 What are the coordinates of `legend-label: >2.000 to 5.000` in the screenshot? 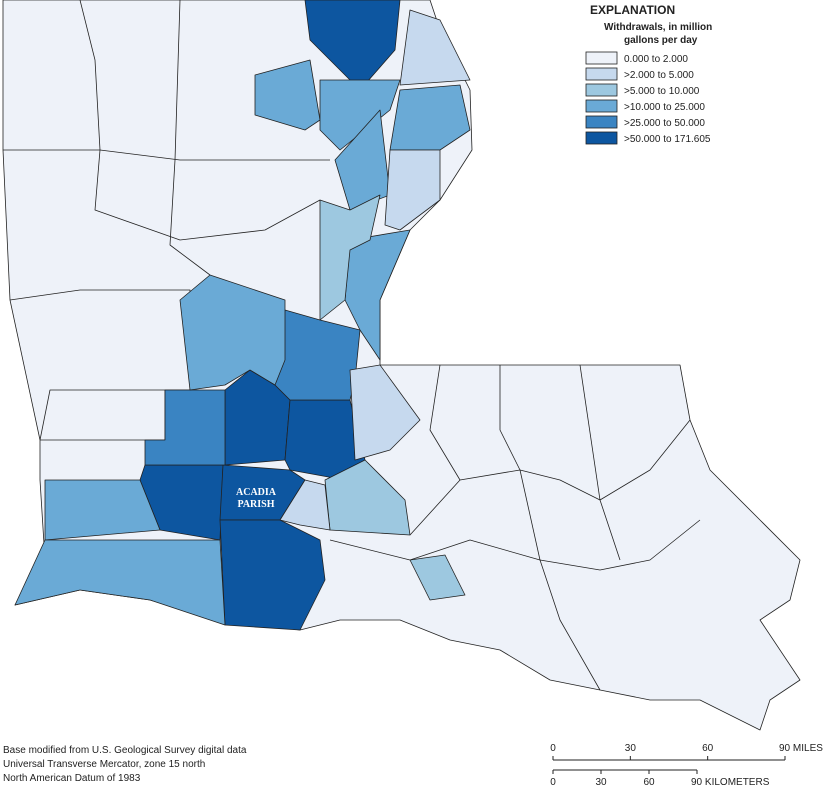 It's located at (659, 75).